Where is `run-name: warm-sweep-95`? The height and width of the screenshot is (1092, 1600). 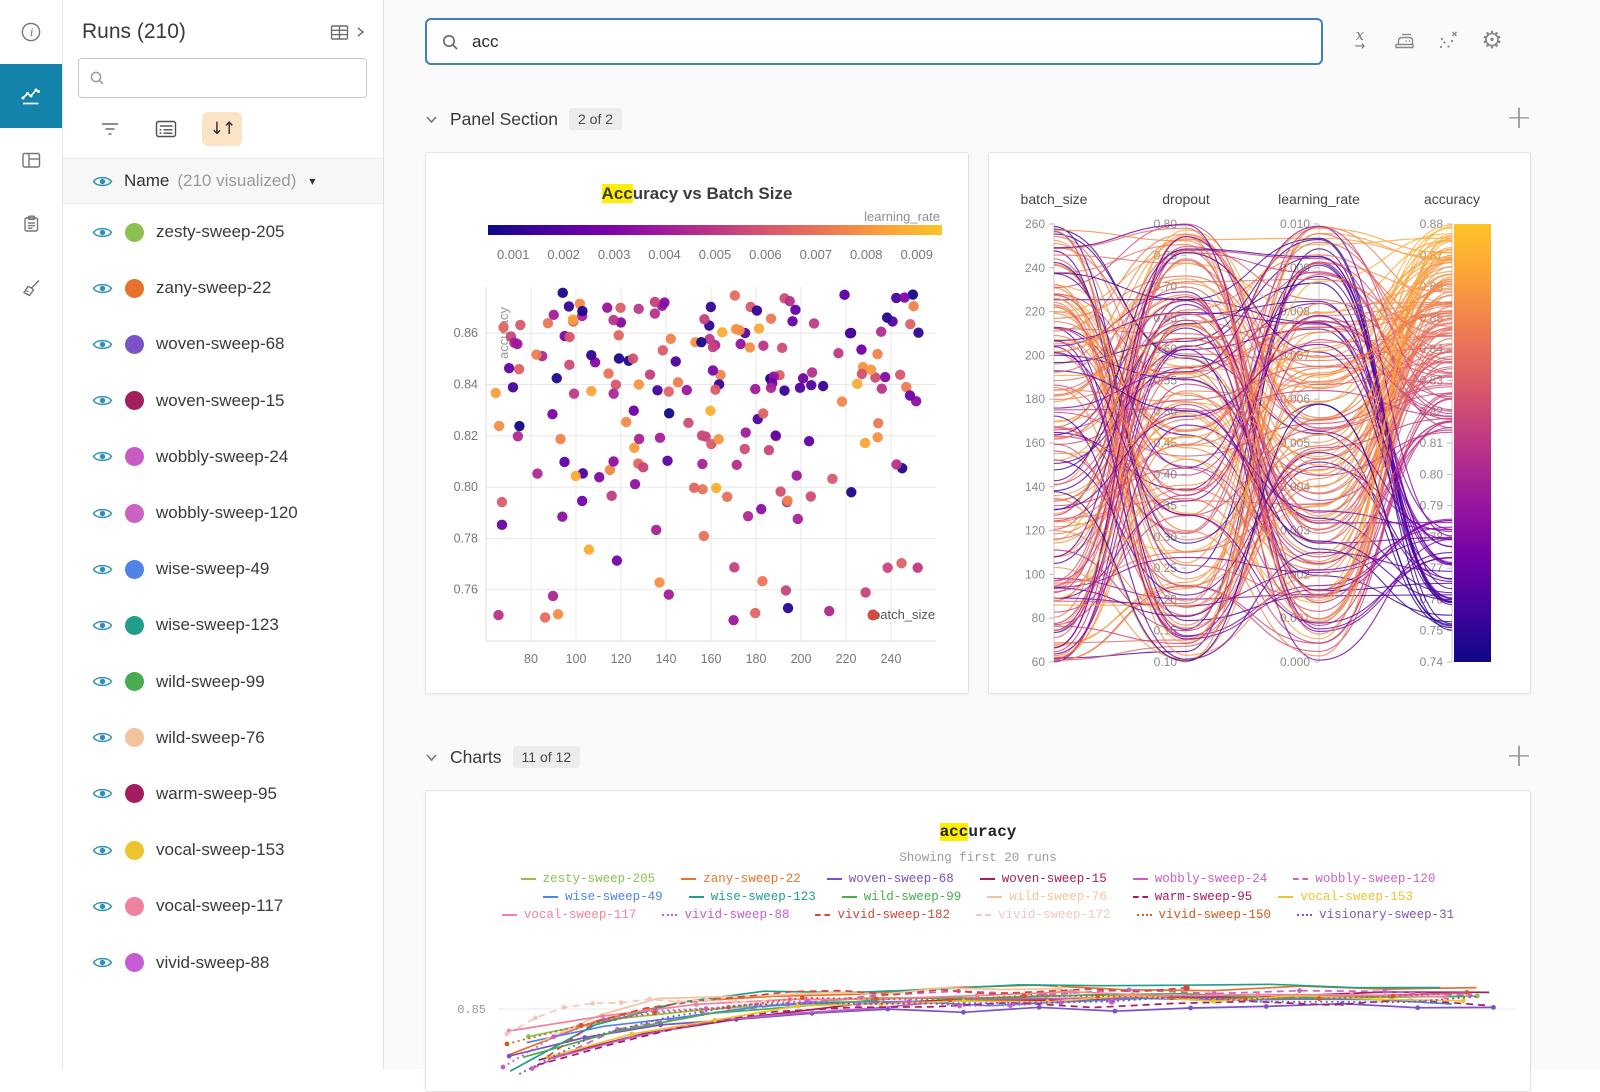
run-name: warm-sweep-95 is located at coordinates (216, 794).